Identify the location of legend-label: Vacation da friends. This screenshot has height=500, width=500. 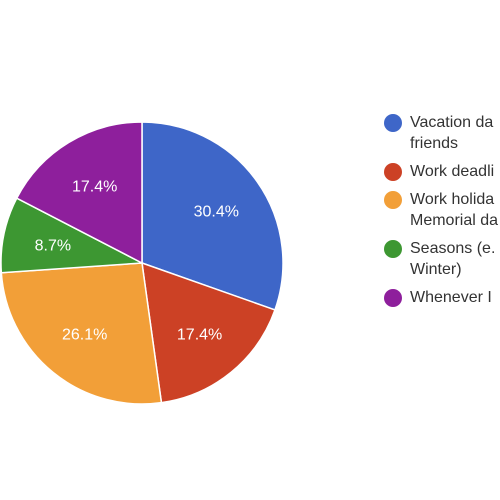
(452, 133).